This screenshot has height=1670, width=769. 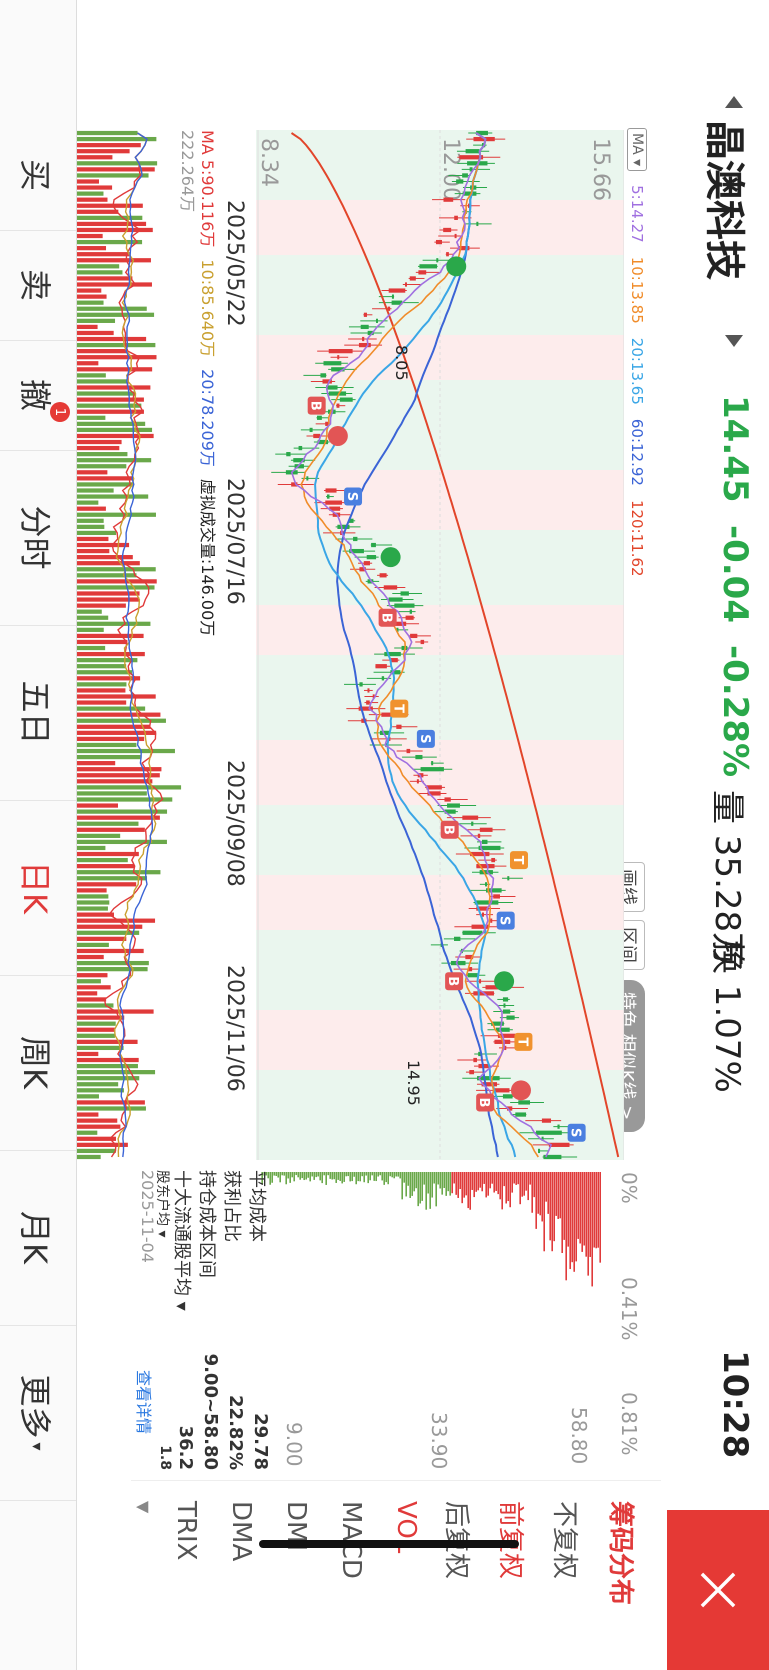 I want to click on indicator-menu: 筹码分布 不复权 前复权 后复权 VOL MACD DMI DMA TRIX ▼, so click(x=396, y=1565).